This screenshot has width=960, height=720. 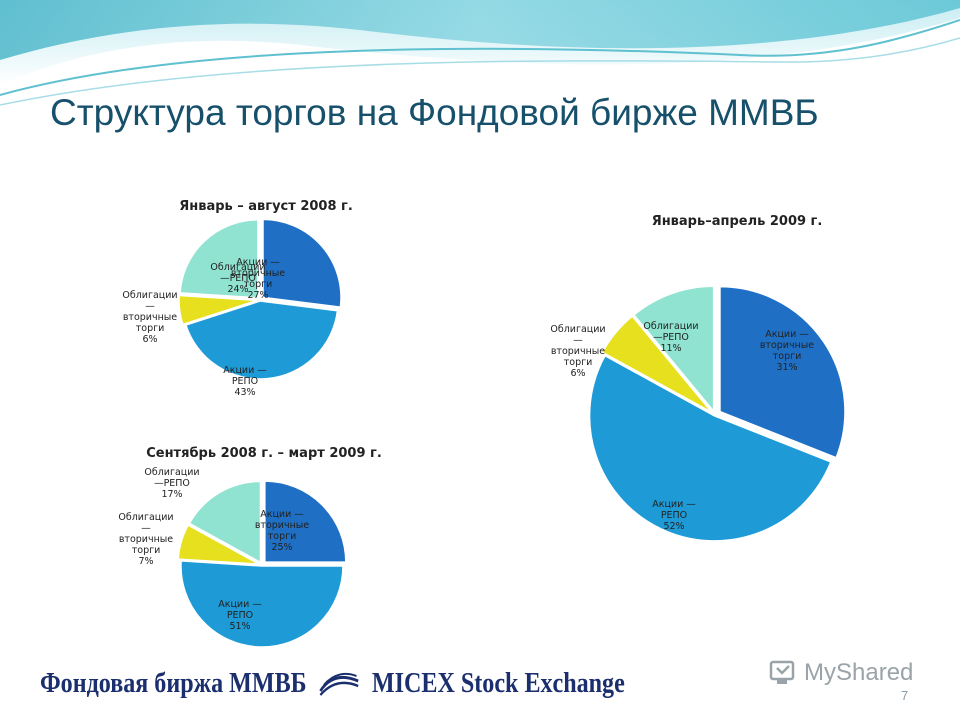 What do you see at coordinates (145, 539) in the screenshot?
I see `slice-label-bonds-secondary: Облигации — вторичные торги 7%` at bounding box center [145, 539].